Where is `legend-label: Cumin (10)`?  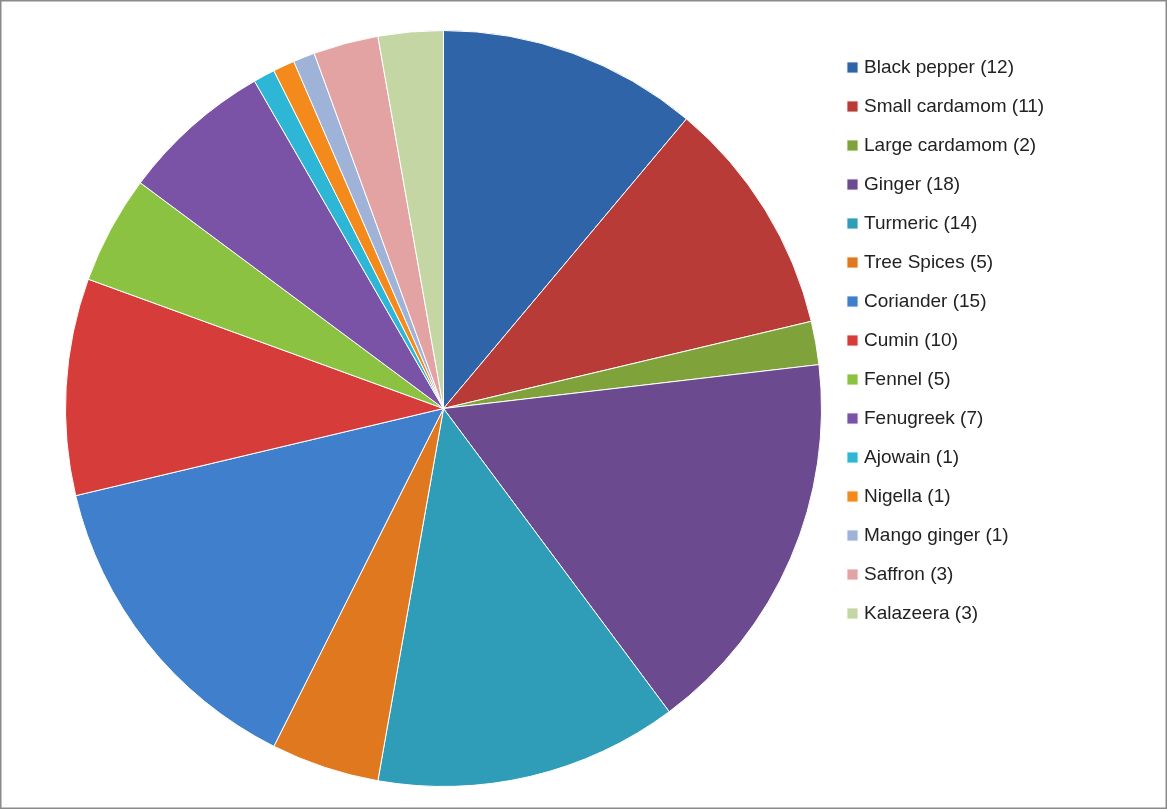 legend-label: Cumin (10) is located at coordinates (911, 340).